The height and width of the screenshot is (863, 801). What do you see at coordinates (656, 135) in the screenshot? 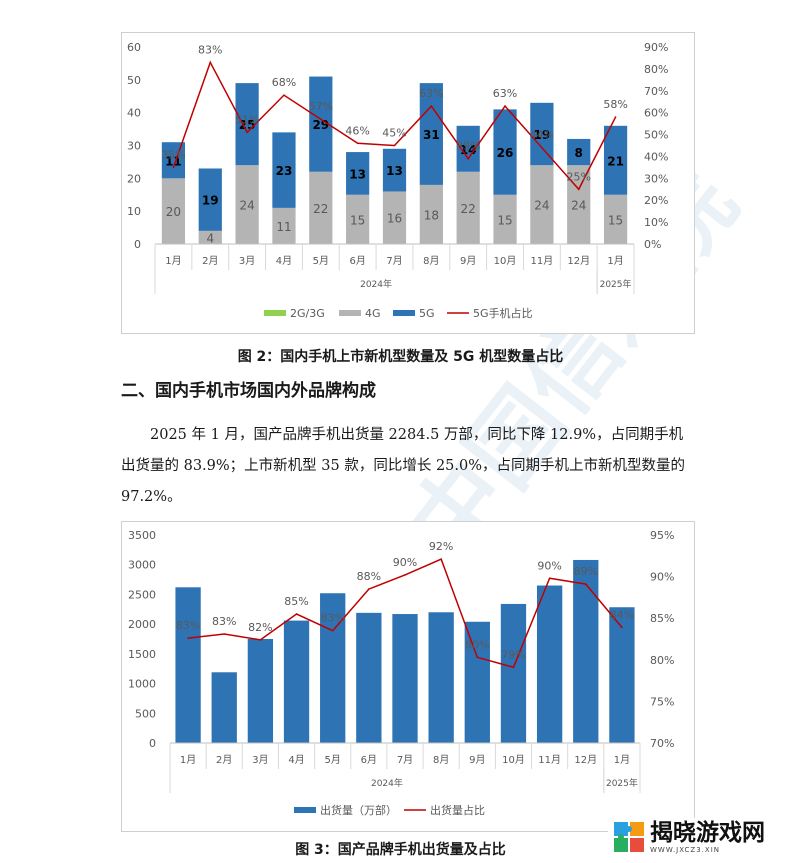
I see `y2-tick-label: 50%` at bounding box center [656, 135].